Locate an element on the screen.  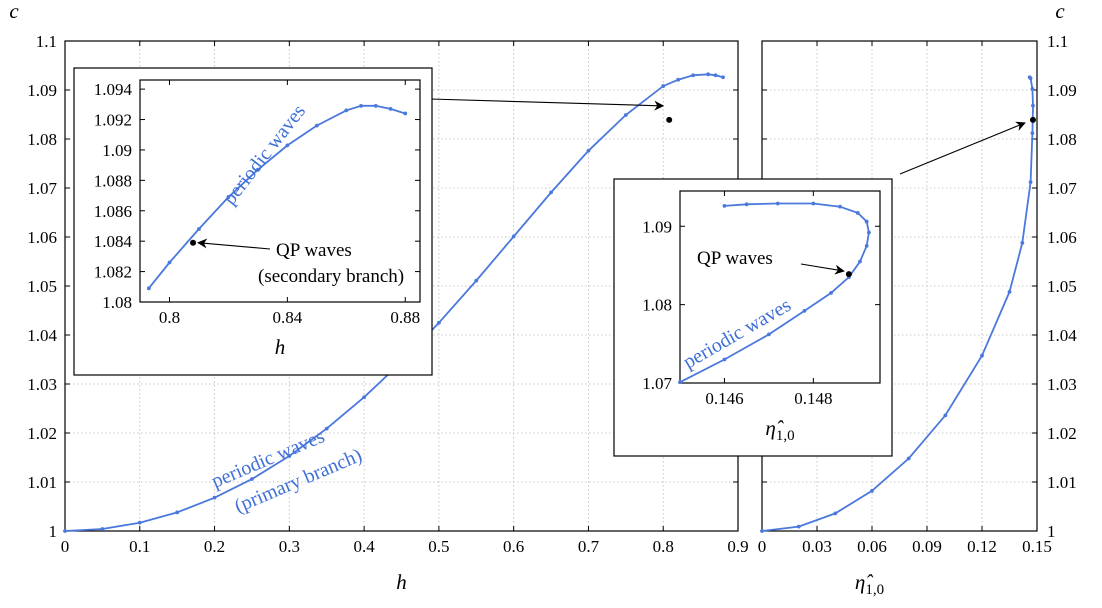
x-tick-label: 0.6 is located at coordinates (513, 546).